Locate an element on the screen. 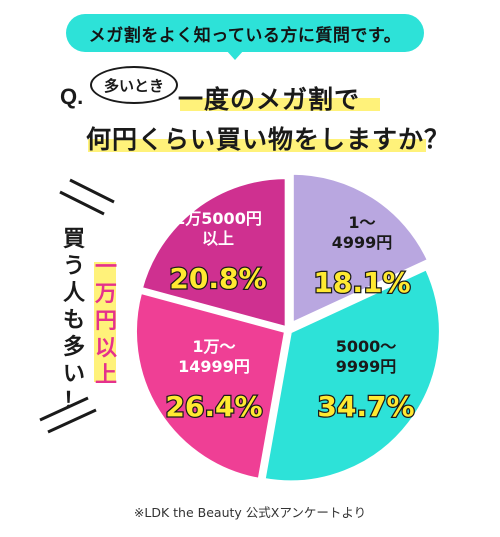  slice-percent: 20.8% is located at coordinates (217, 278).